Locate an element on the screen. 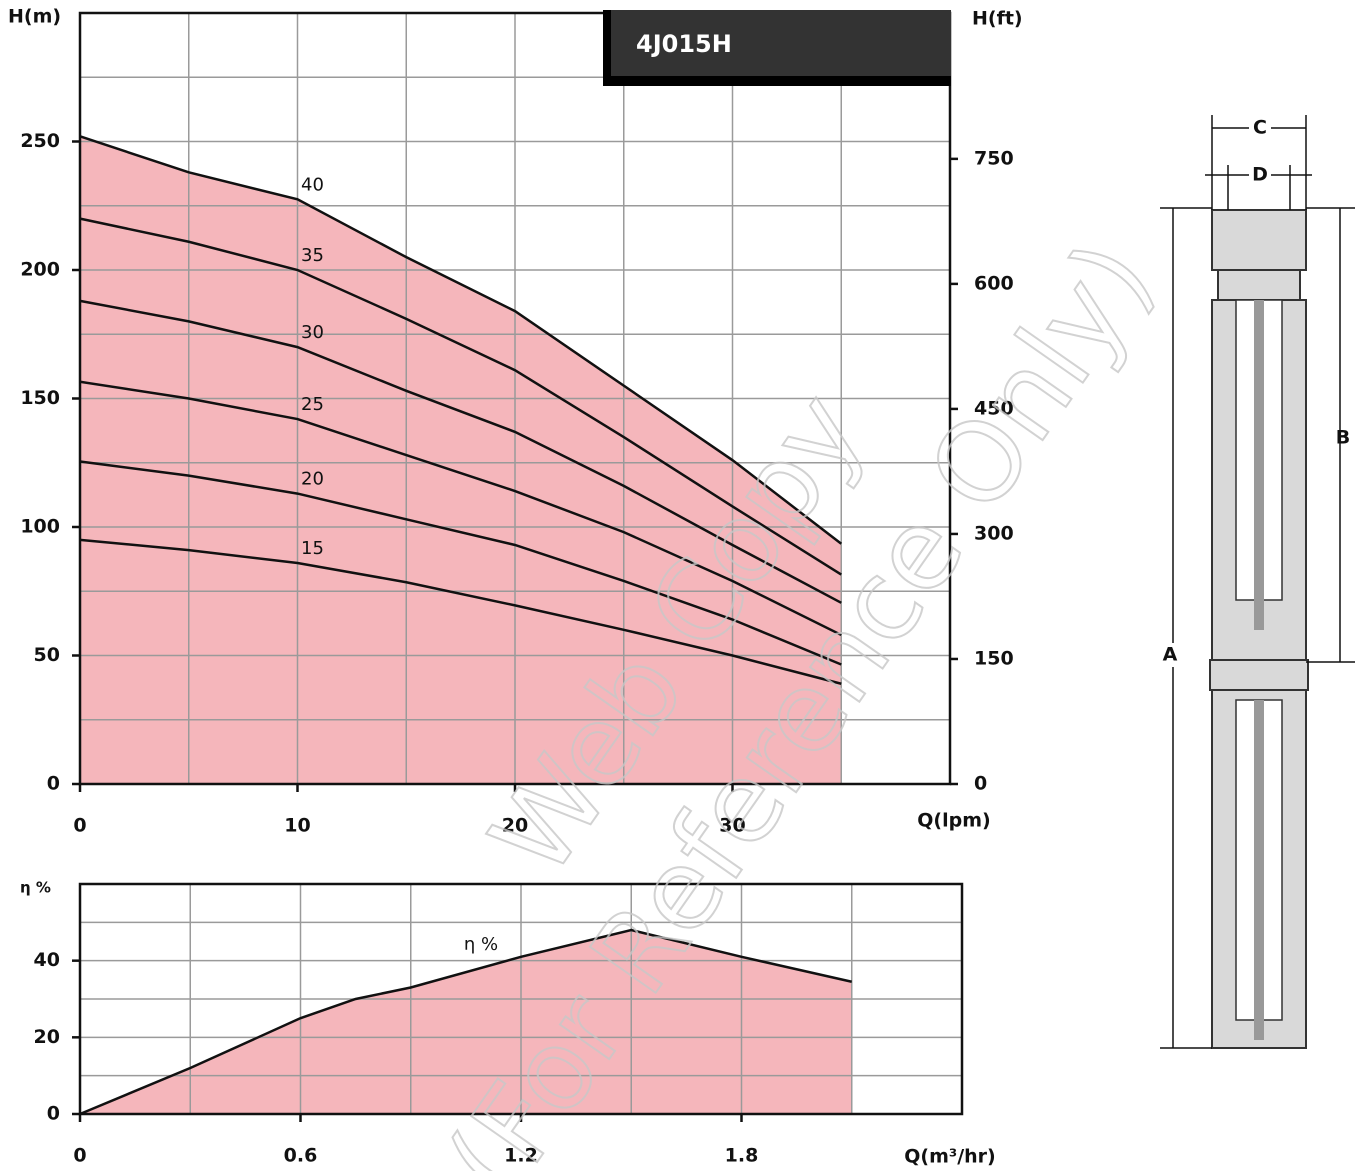 This screenshot has height=1171, width=1360. curve-label: η % is located at coordinates (481, 944).